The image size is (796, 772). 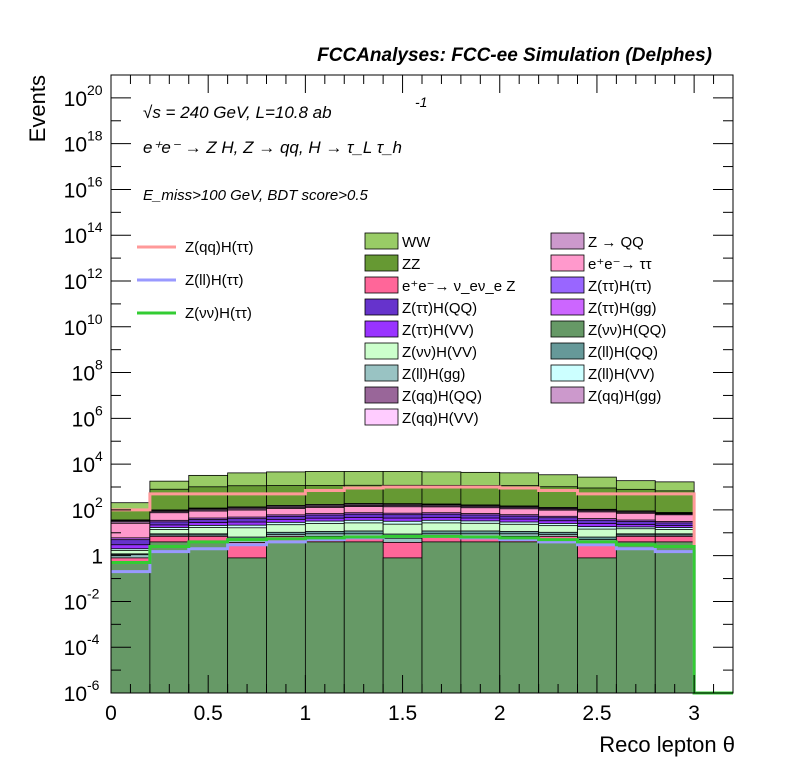 I want to click on y-tick-label: 10 2, so click(x=87, y=508).